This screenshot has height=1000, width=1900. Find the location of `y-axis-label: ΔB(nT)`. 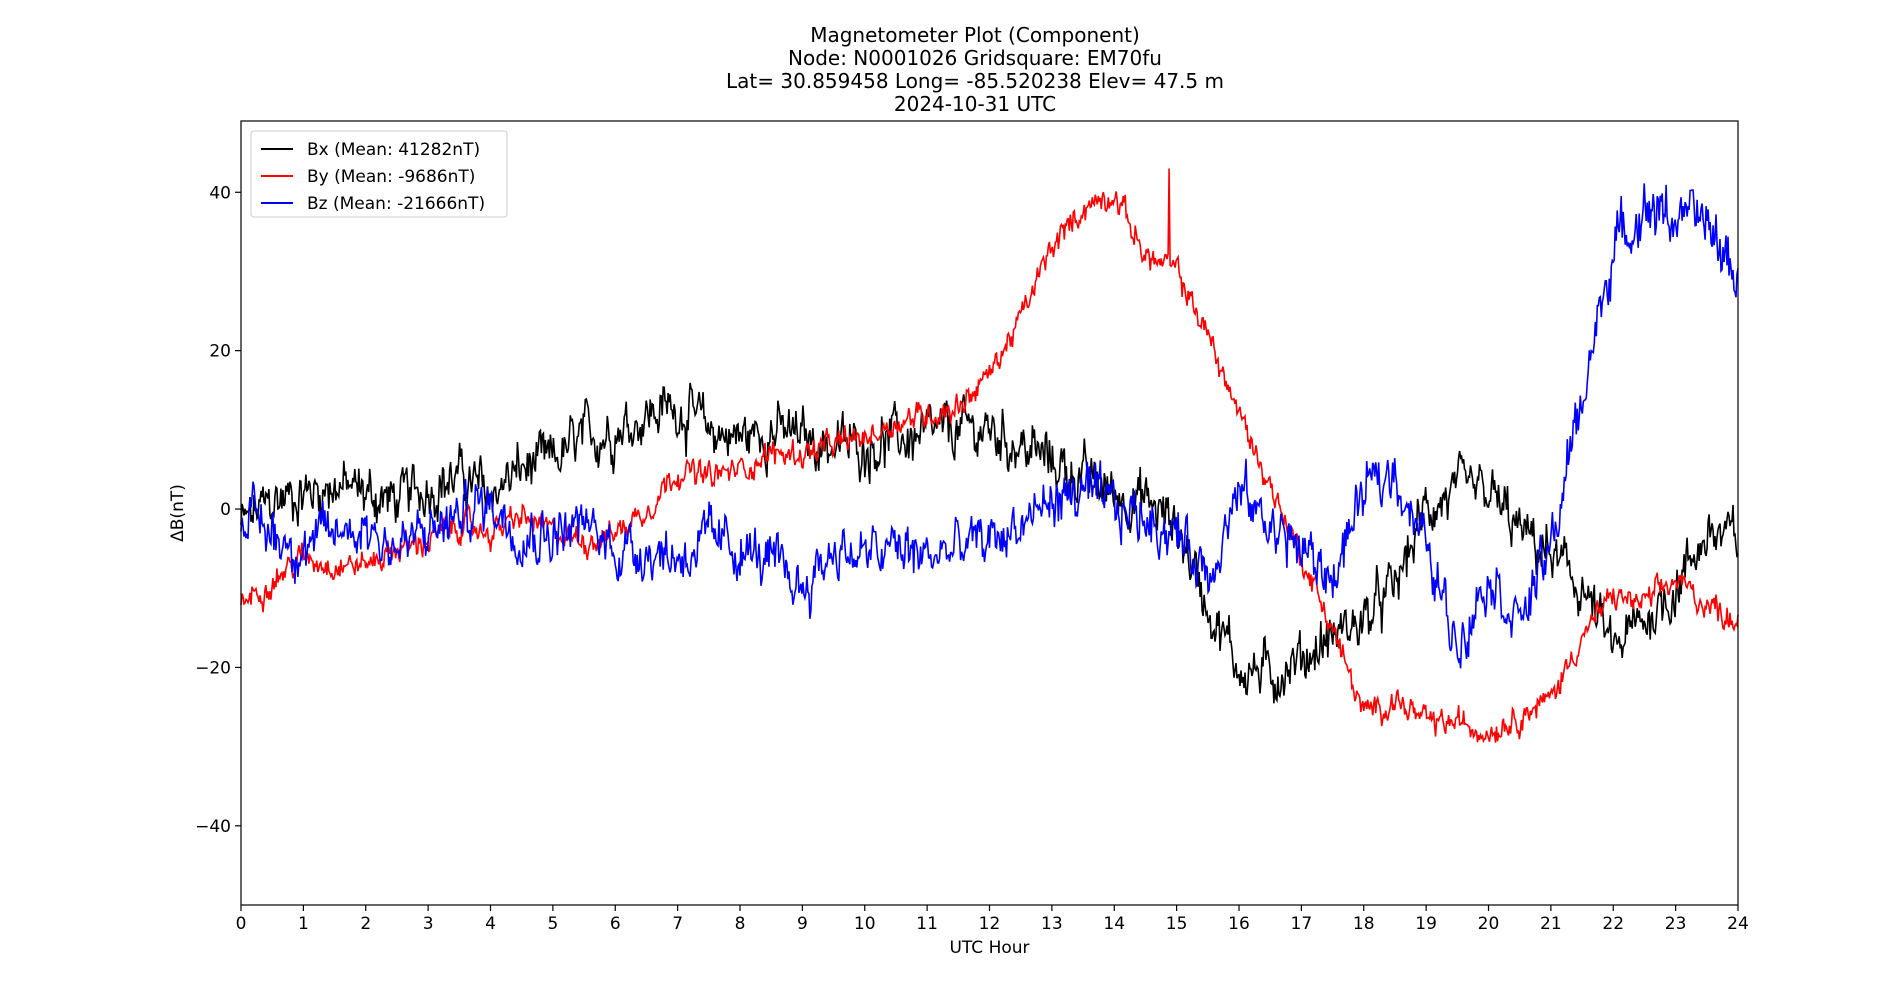

y-axis-label: ΔB(nT) is located at coordinates (178, 513).